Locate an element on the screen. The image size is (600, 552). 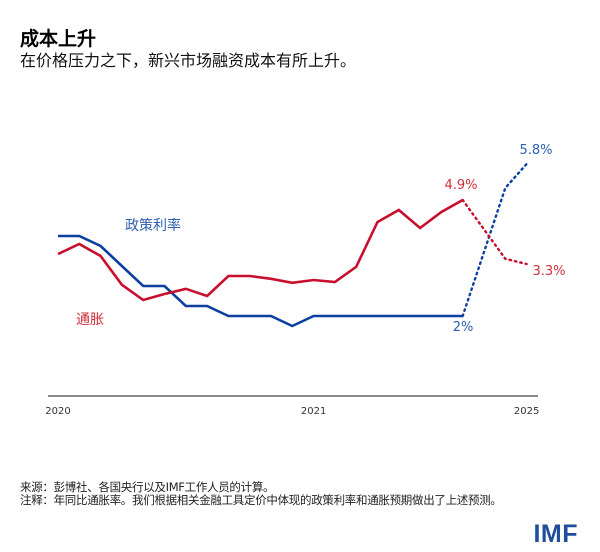
end-value-label: 2% is located at coordinates (463, 327).